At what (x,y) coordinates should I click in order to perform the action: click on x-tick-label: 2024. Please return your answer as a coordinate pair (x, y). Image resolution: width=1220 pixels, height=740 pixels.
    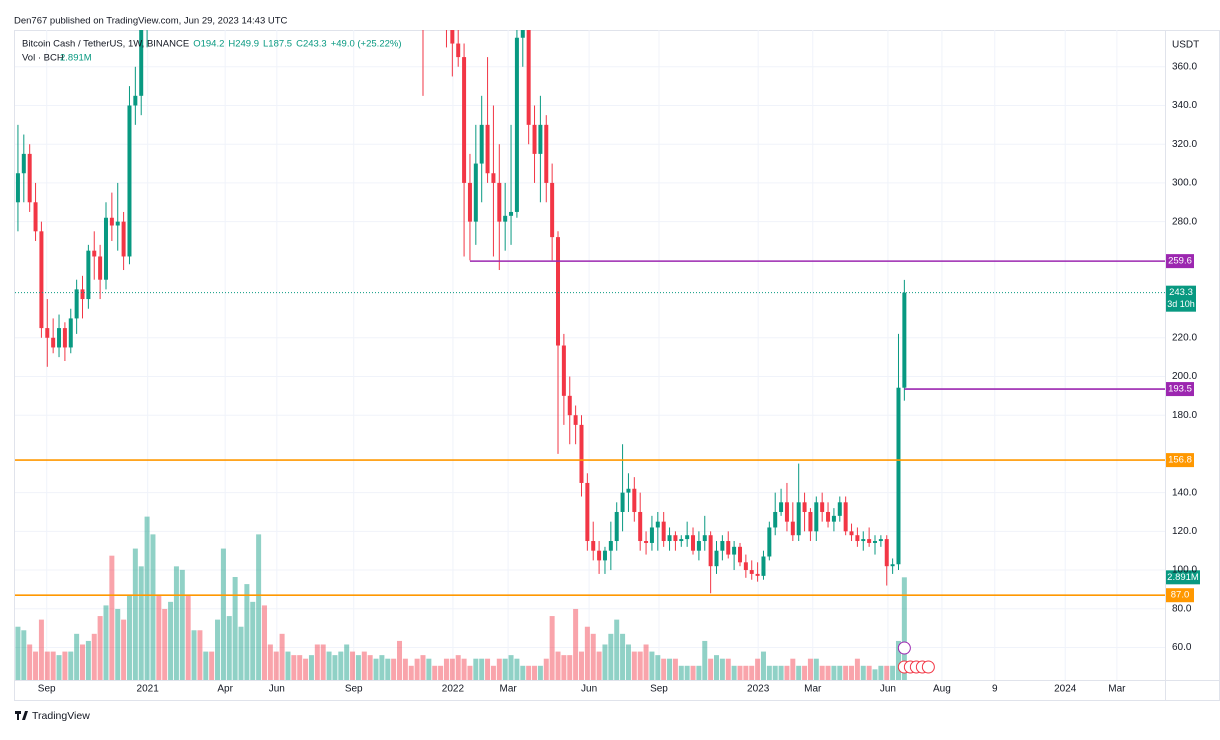
    Looking at the image, I should click on (1065, 689).